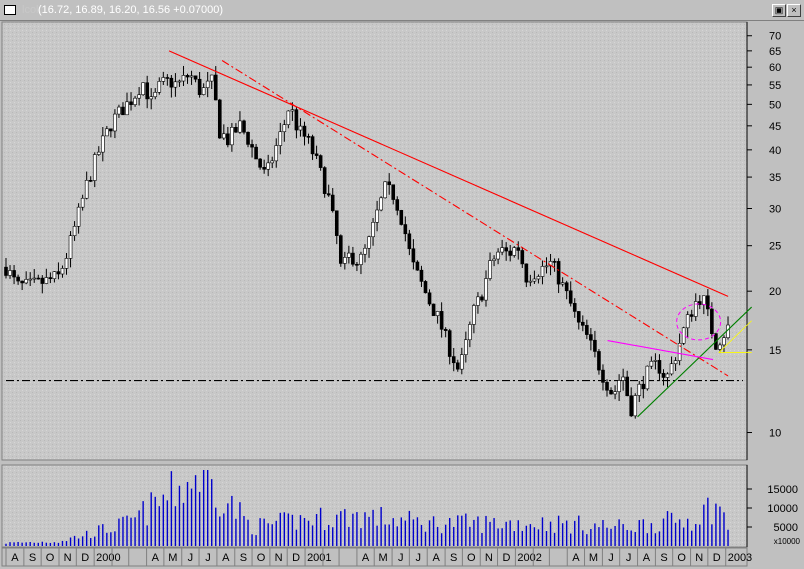 The image size is (804, 569). Describe the element at coordinates (775, 434) in the screenshot. I see `price-tick-label: 10` at that location.